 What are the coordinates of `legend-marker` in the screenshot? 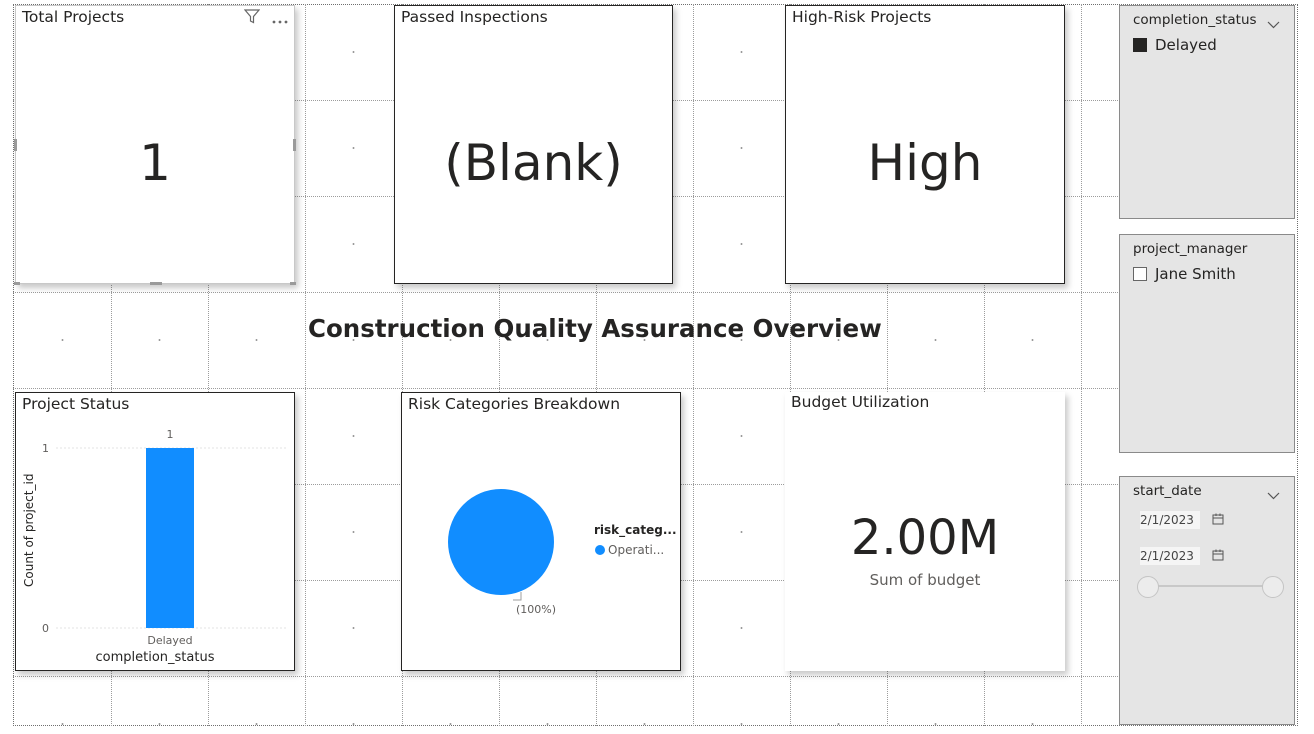 It's located at (600, 550).